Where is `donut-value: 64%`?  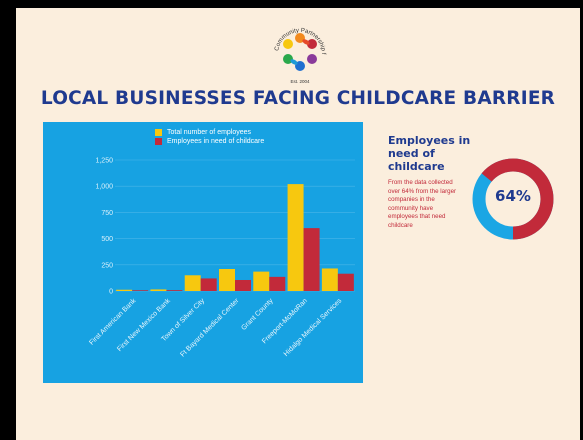 donut-value: 64% is located at coordinates (513, 196).